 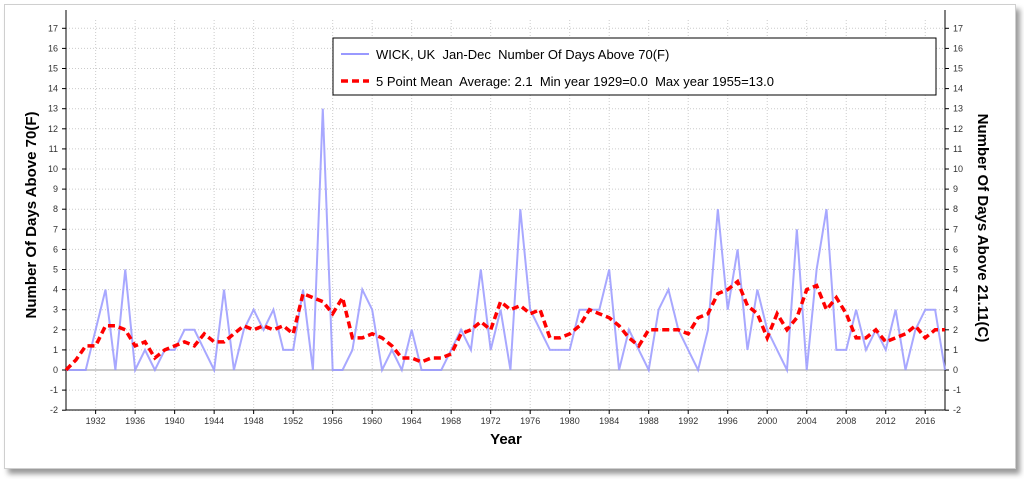 What do you see at coordinates (955, 370) in the screenshot?
I see `y-tick-label-right: 0` at bounding box center [955, 370].